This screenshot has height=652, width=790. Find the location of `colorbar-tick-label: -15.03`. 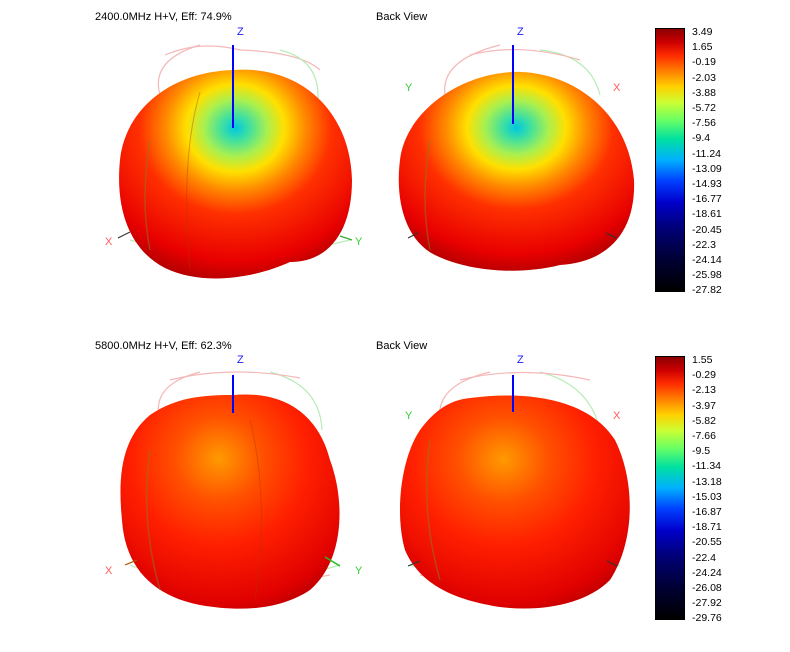

colorbar-tick-label: -15.03 is located at coordinates (707, 496).